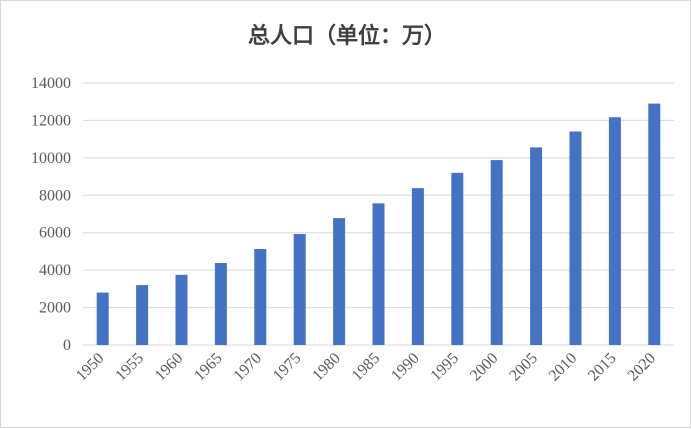 Image resolution: width=691 pixels, height=429 pixels. What do you see at coordinates (102, 318) in the screenshot?
I see `bar-1950` at bounding box center [102, 318].